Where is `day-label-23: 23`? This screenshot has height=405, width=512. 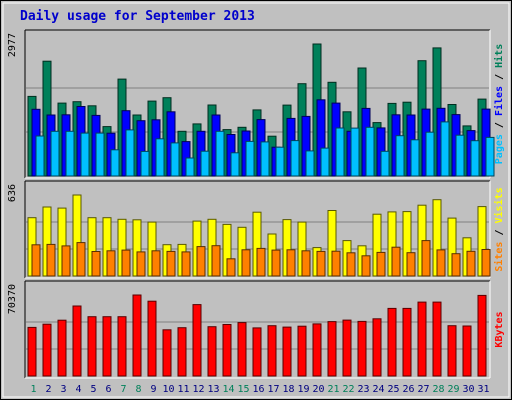 day-label-23: 23 is located at coordinates (363, 389).